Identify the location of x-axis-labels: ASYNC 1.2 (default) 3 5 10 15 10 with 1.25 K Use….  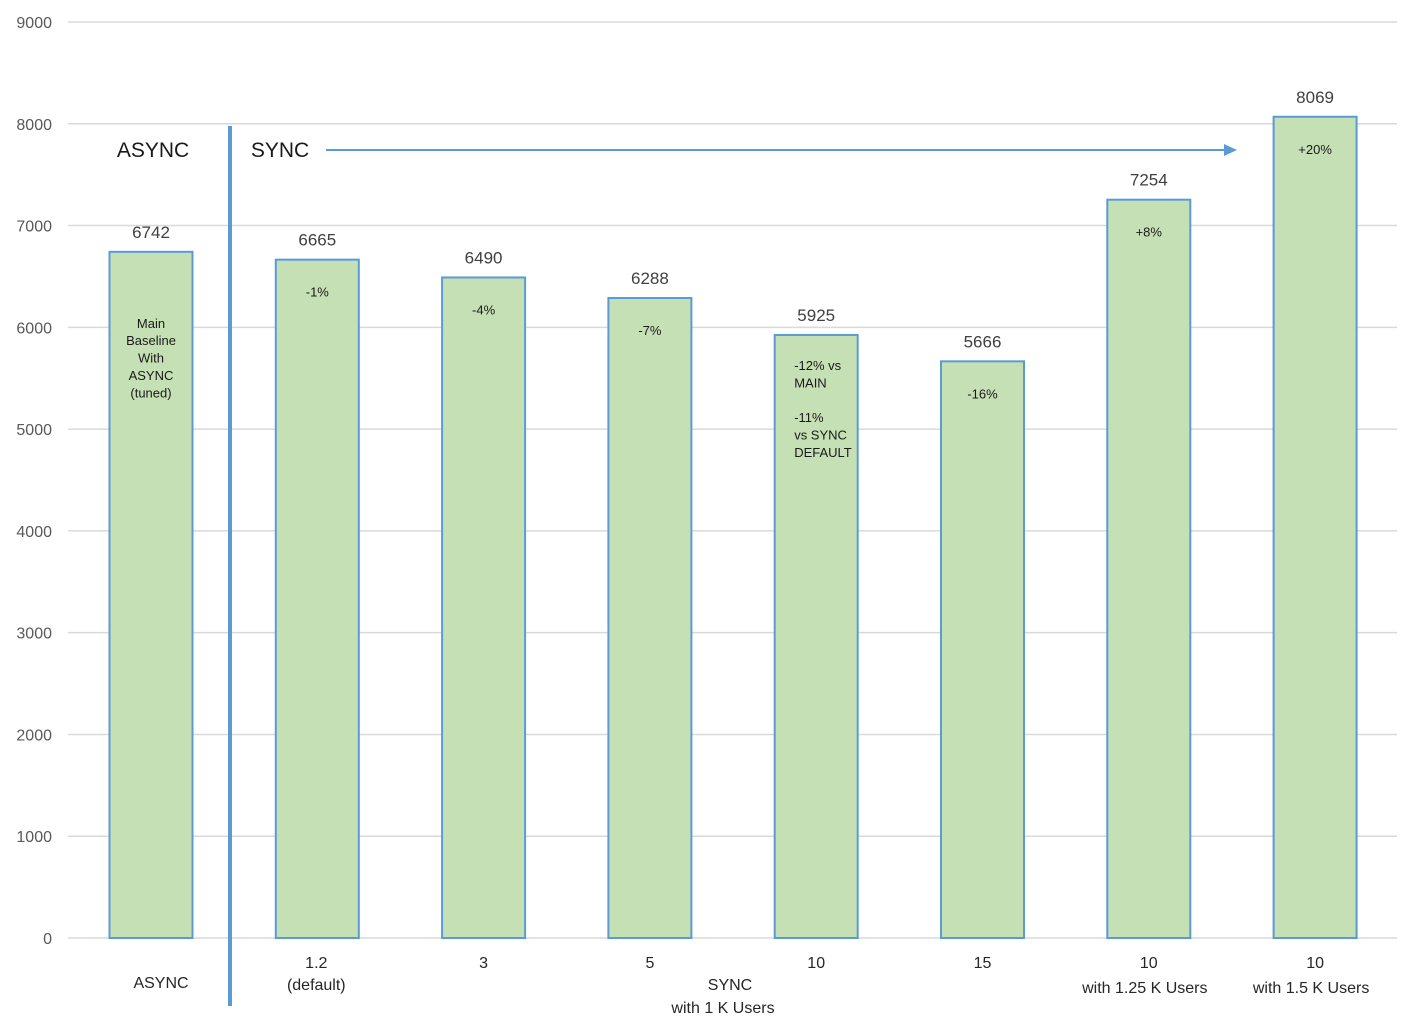
(751, 976).